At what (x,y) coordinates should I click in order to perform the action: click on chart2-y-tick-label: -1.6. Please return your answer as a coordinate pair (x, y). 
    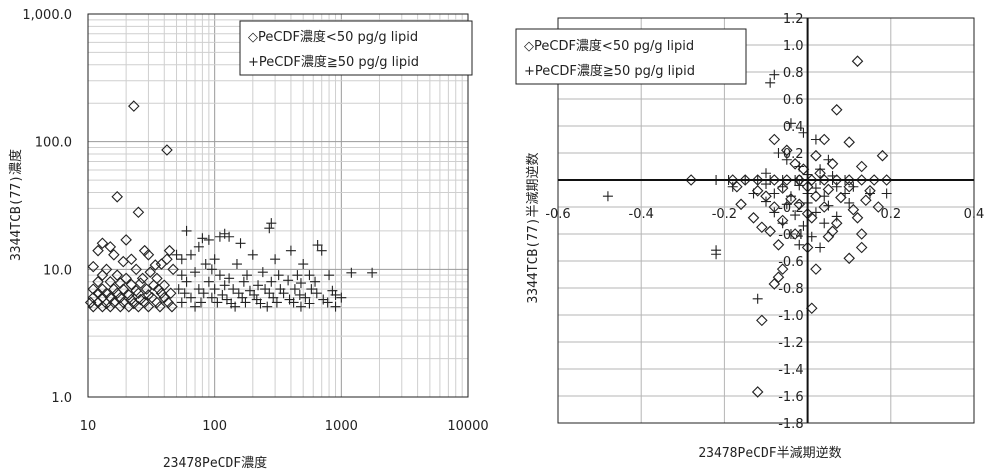
    Looking at the image, I should click on (790, 397).